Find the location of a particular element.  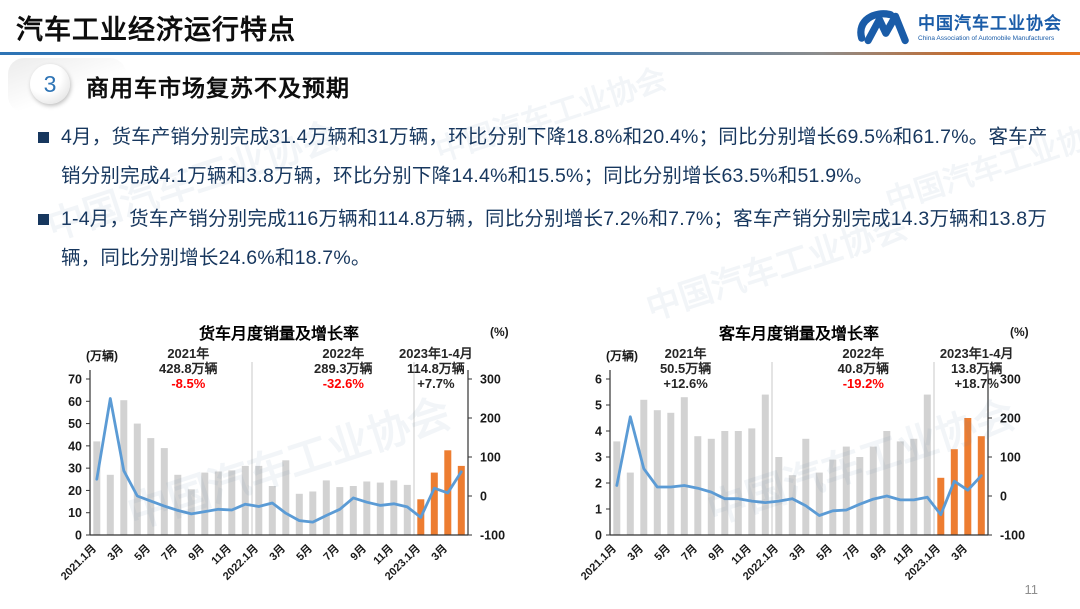

section-number-badge: 3 is located at coordinates (50, 84).